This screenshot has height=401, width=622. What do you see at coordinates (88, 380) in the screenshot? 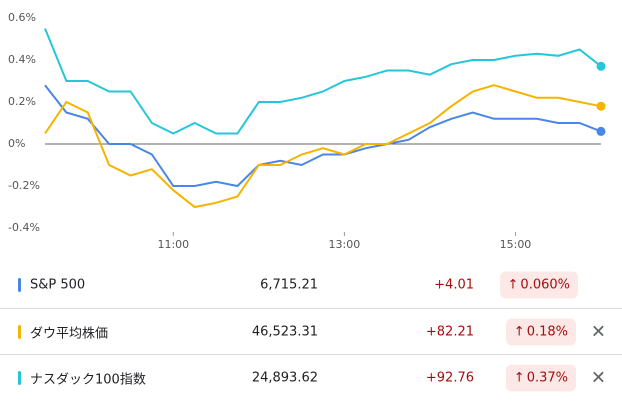
I see `stock-name: ナスダック100指数` at bounding box center [88, 380].